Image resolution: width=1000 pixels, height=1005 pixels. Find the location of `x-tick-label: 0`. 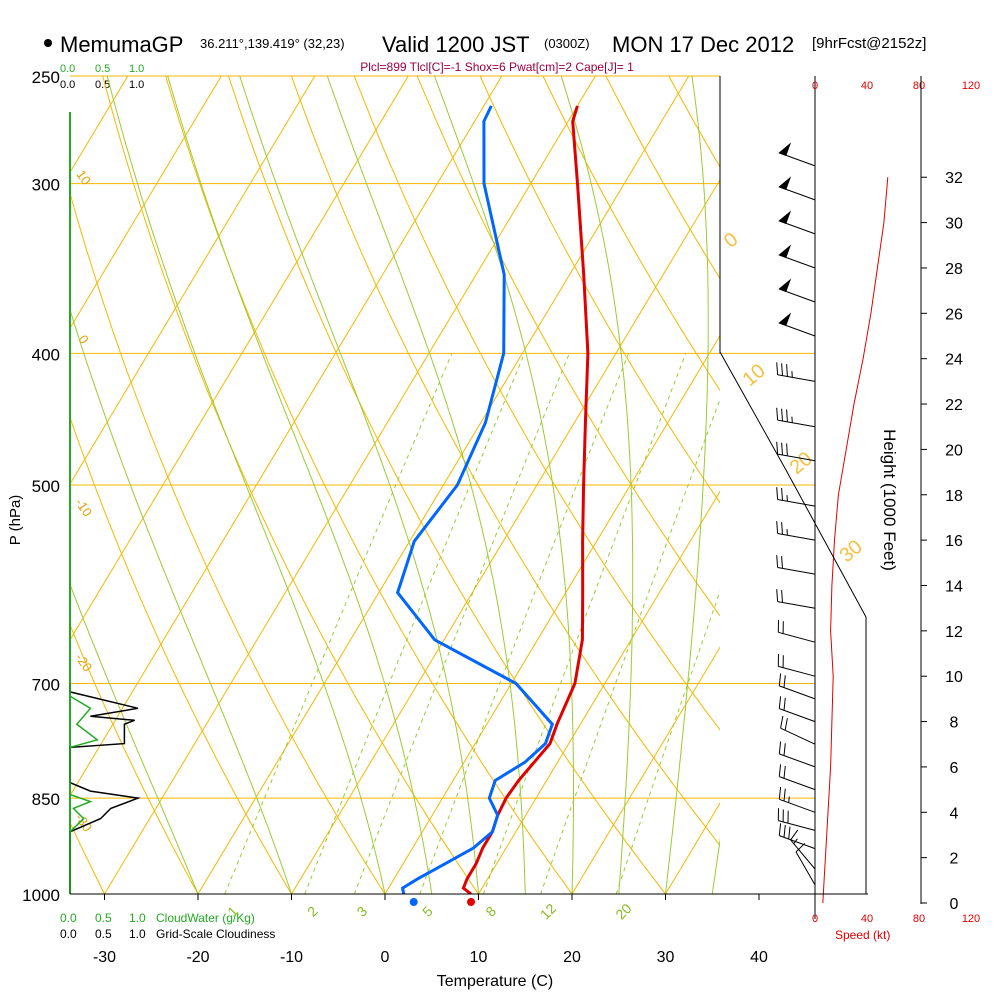

x-tick-label: 0 is located at coordinates (385, 957).